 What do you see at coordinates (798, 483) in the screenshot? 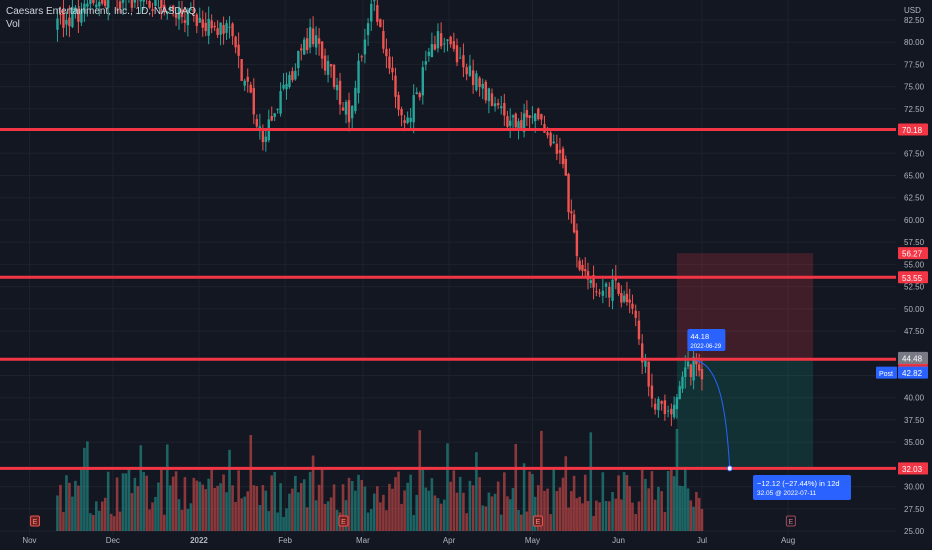
I see `projection-callout-change: −12.12 (−27.44%) in 12d` at bounding box center [798, 483].